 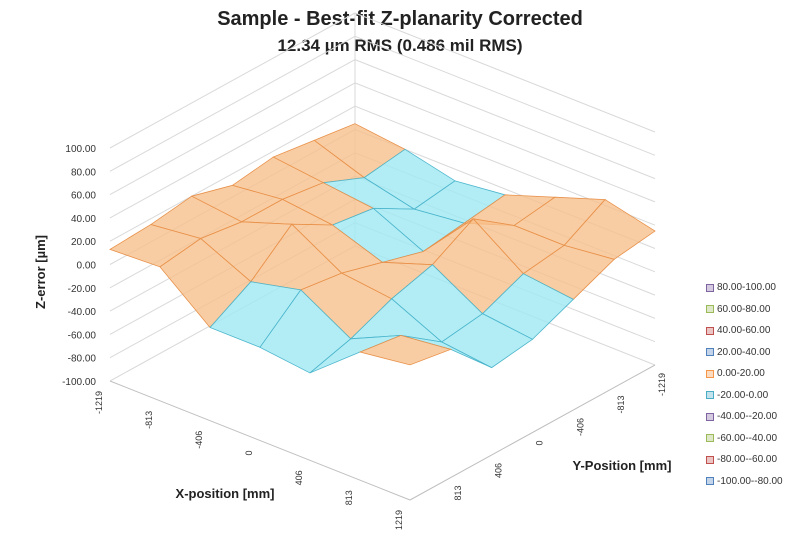 I want to click on surface-face, so click(x=405, y=350).